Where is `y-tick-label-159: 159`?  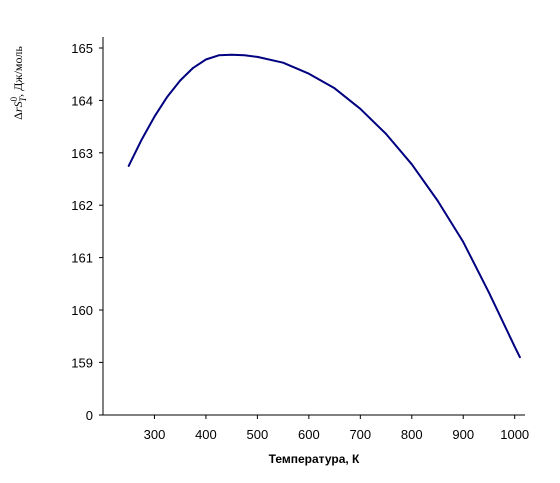 y-tick-label-159: 159 is located at coordinates (82, 362).